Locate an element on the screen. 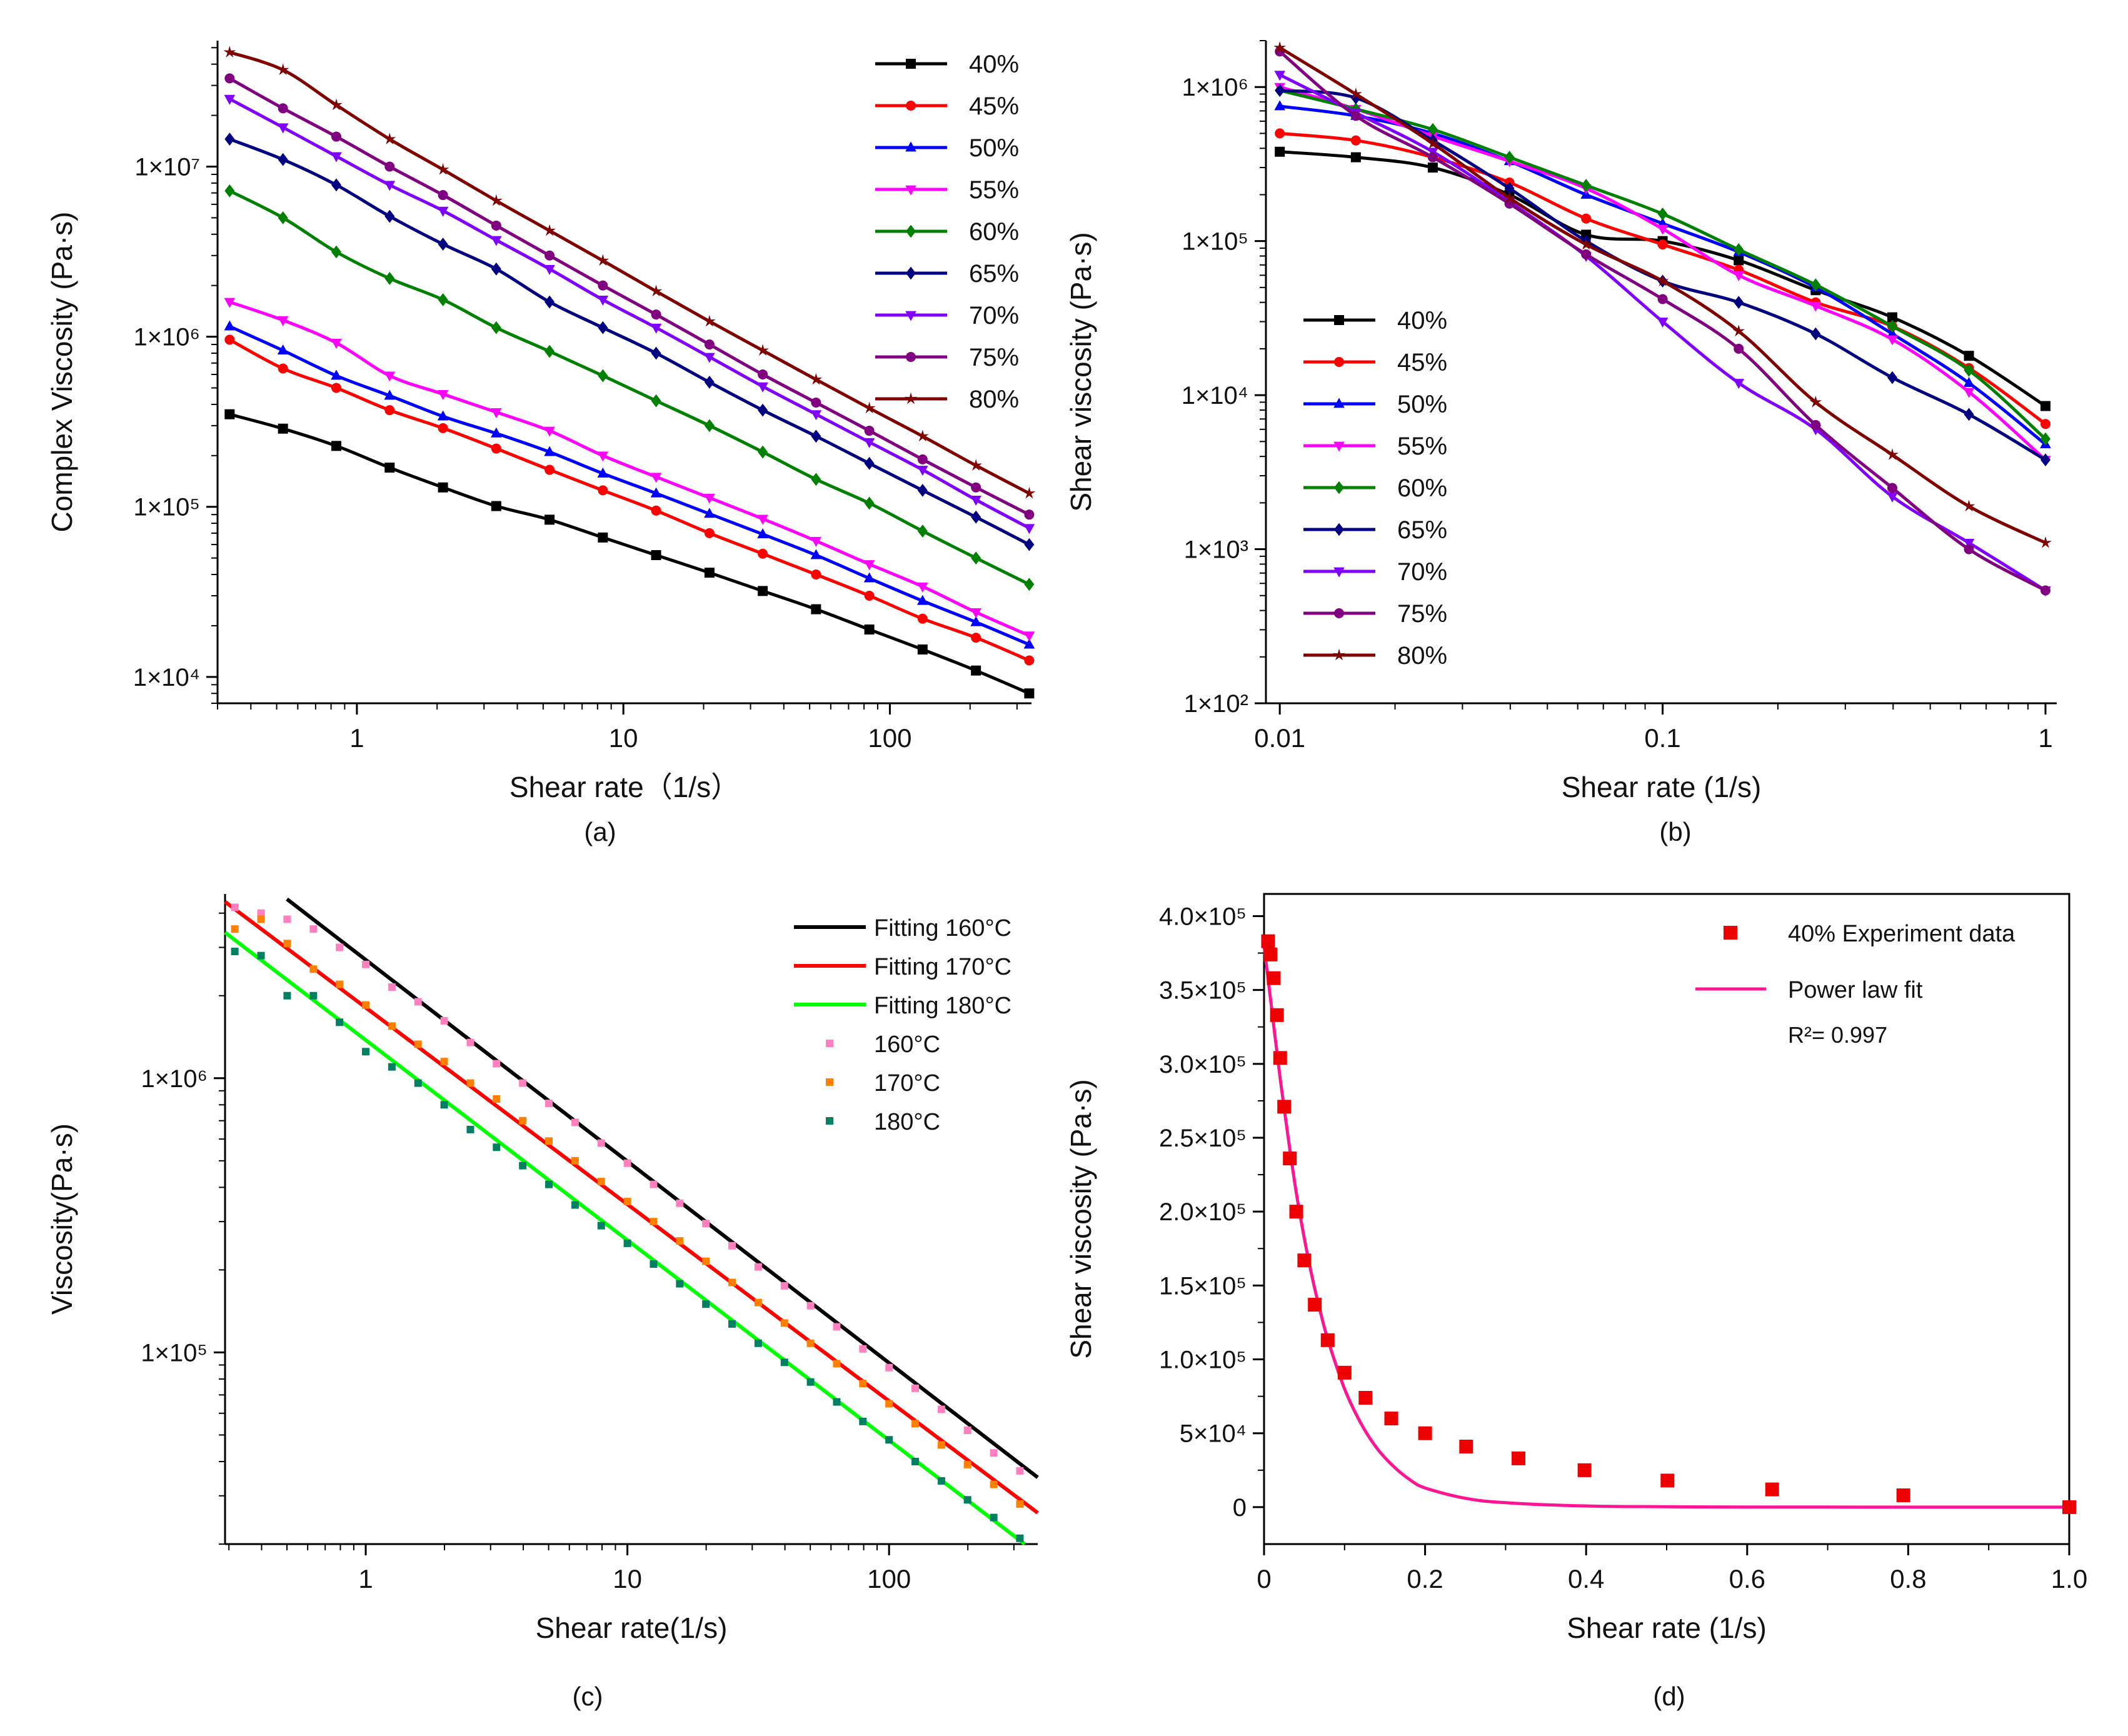 The width and height of the screenshot is (2128, 1736). y-tick-label: 0 is located at coordinates (1240, 1508).